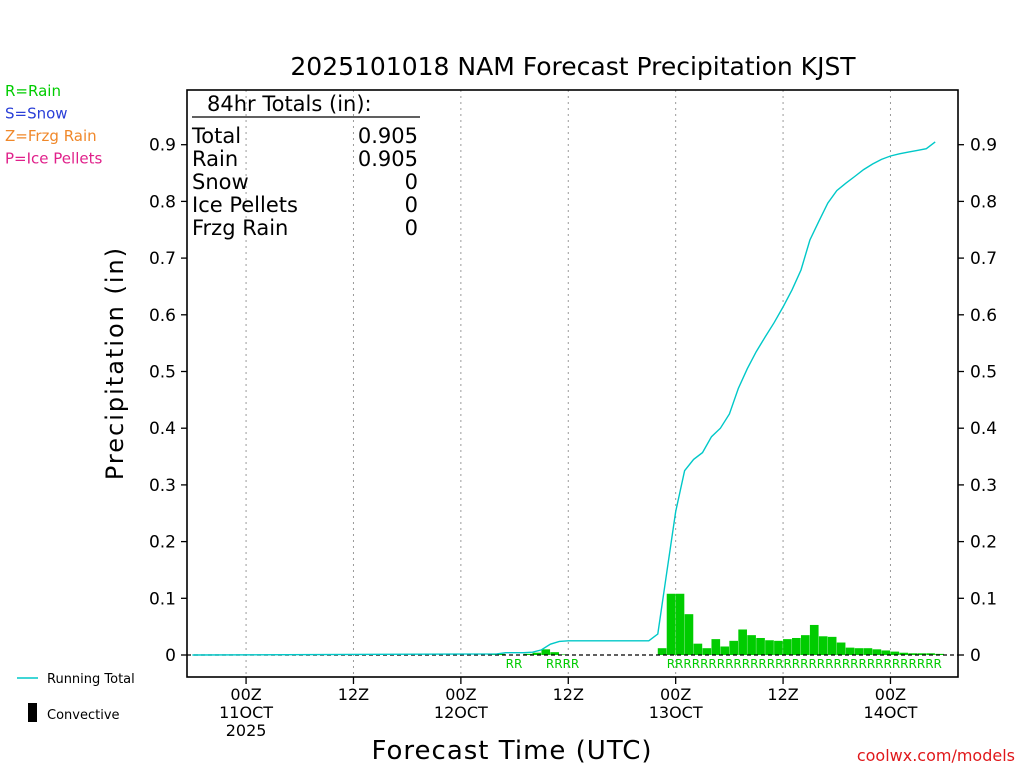 The width and height of the screenshot is (1024, 768). I want to click on ytick-label-left-1: 0.1, so click(162, 599).